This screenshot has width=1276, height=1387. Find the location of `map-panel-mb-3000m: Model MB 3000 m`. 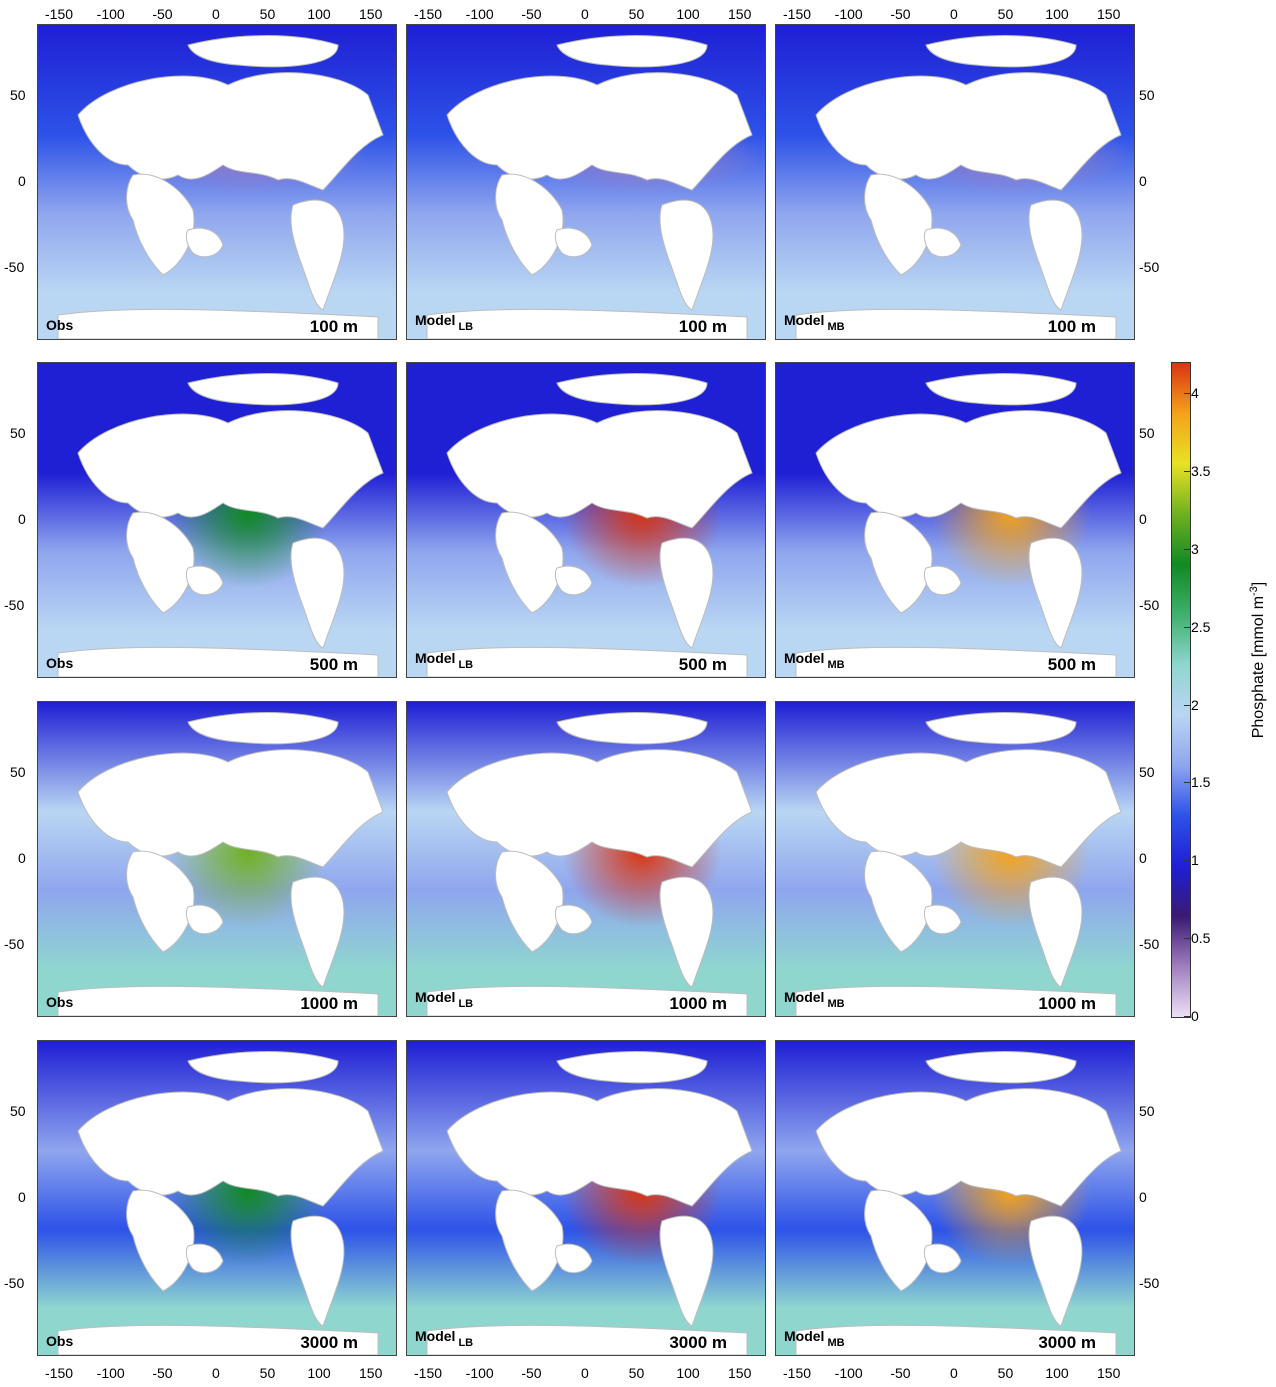

map-panel-mb-3000m: Model MB 3000 m is located at coordinates (955, 1198).